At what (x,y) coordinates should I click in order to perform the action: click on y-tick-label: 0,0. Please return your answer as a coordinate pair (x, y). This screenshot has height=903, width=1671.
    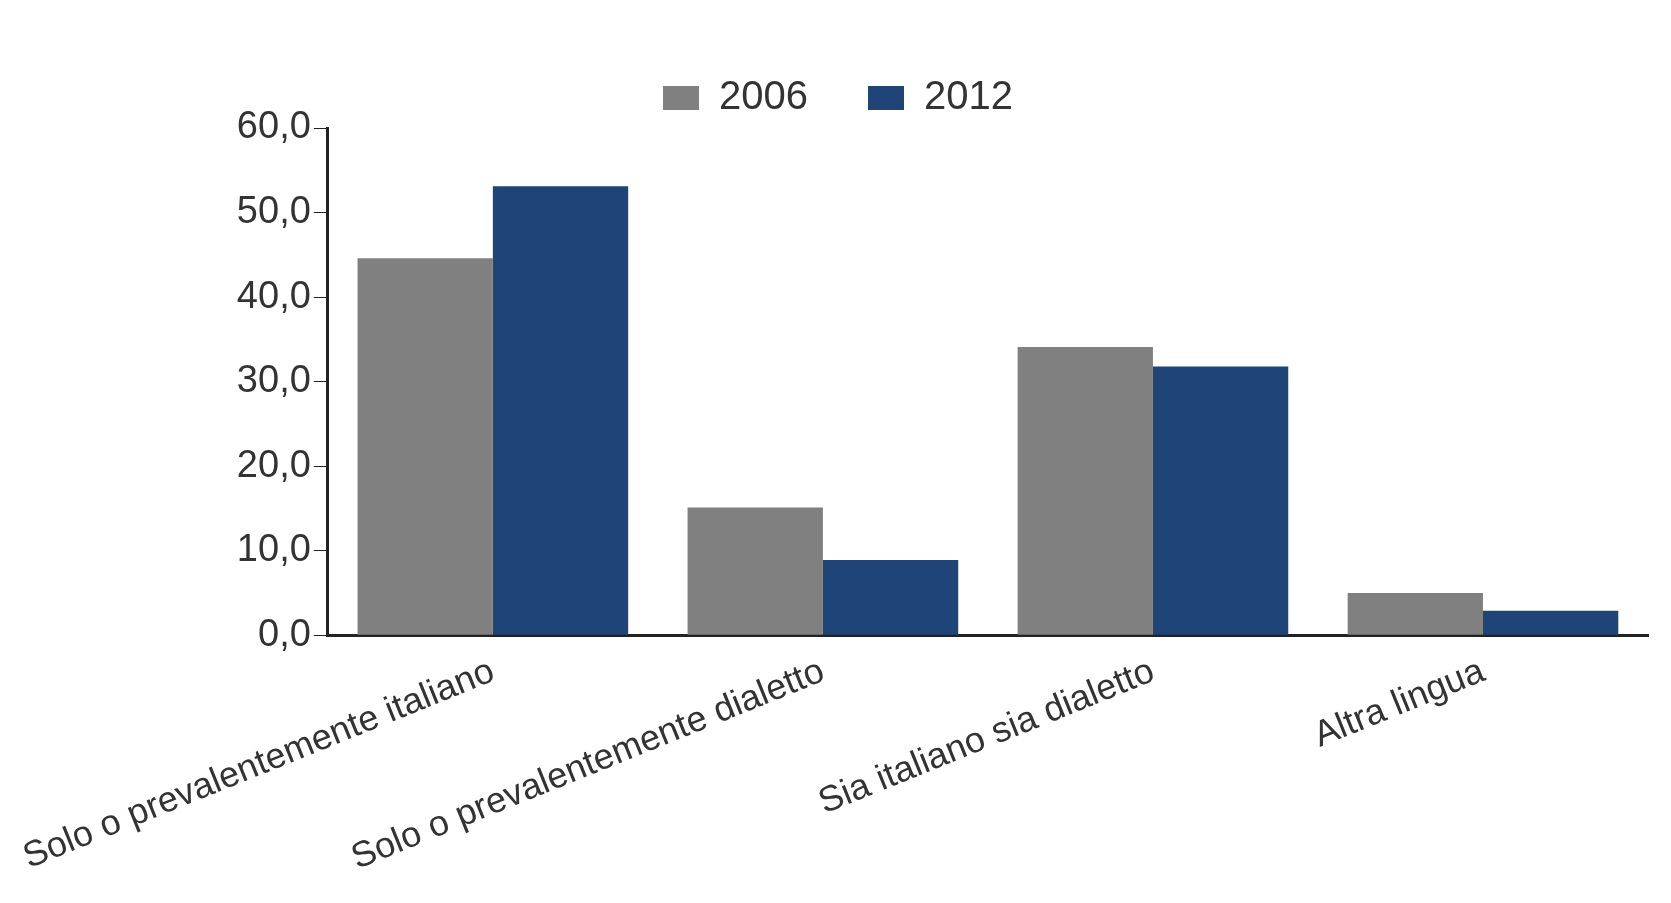
    Looking at the image, I should click on (284, 632).